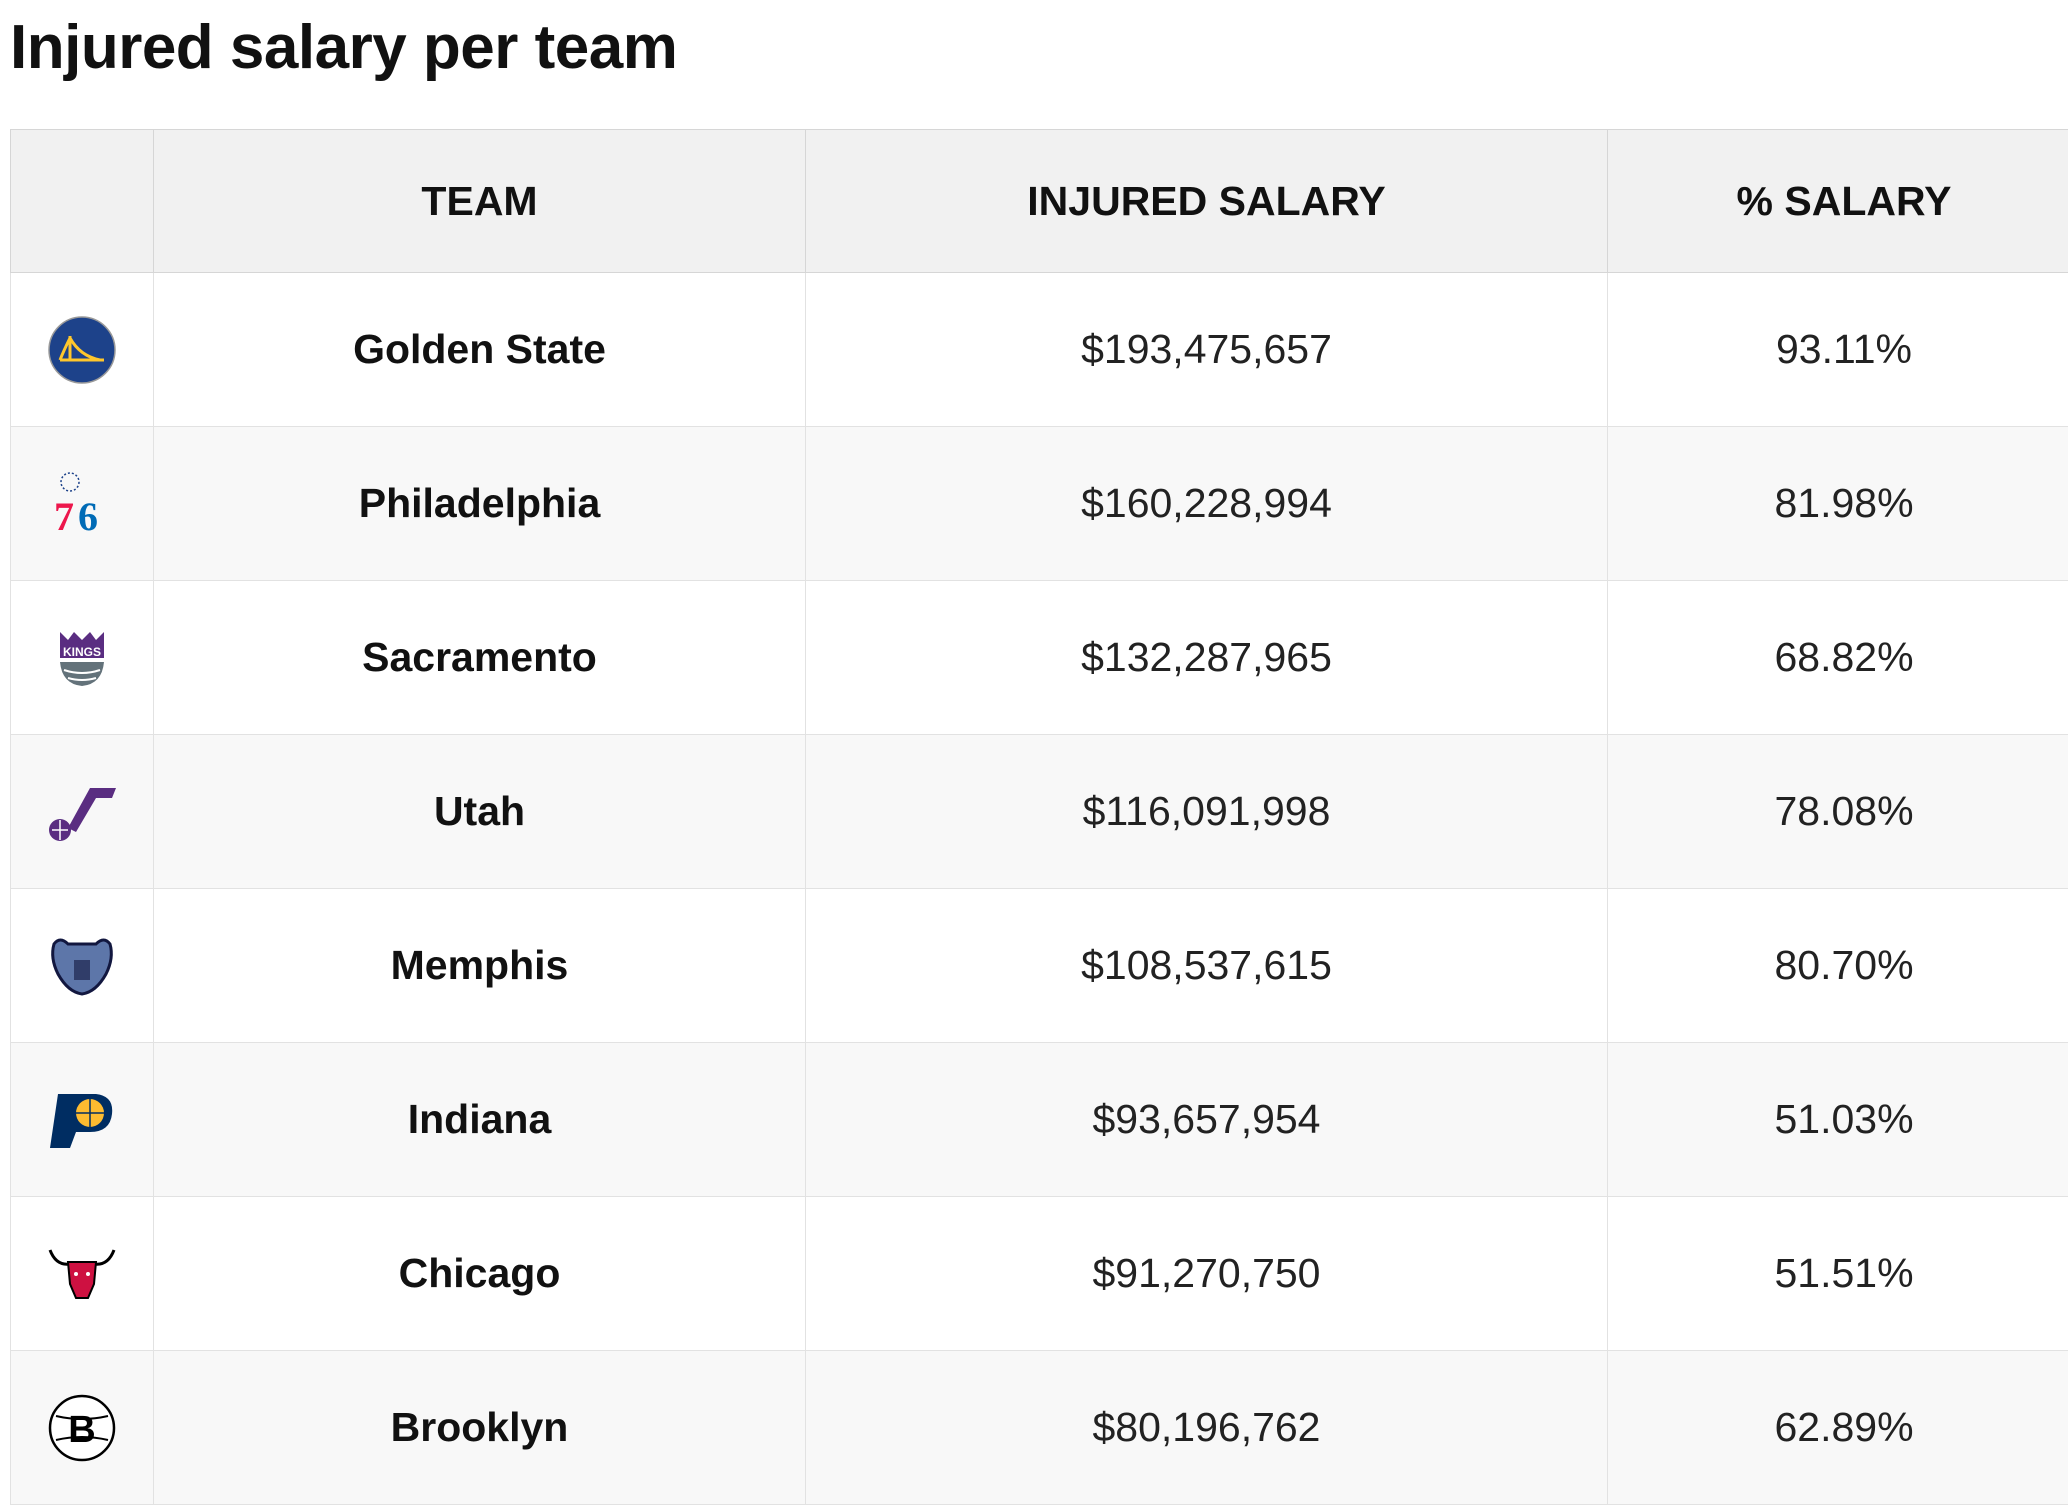  What do you see at coordinates (1838, 1120) in the screenshot?
I see `pct-salary: 51.03%` at bounding box center [1838, 1120].